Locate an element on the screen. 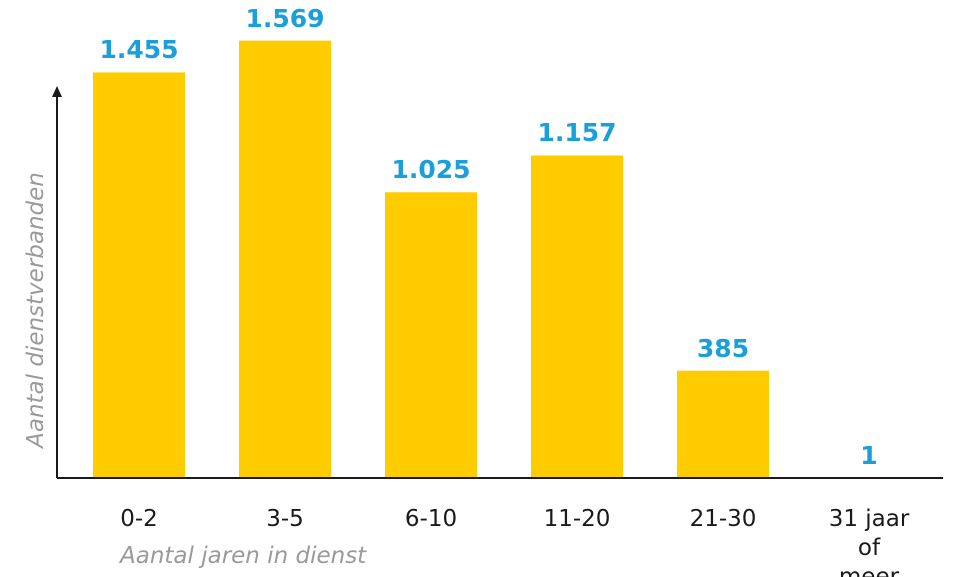 This screenshot has height=577, width=955. y-axis-title: Aantal dienstverbanden is located at coordinates (36, 310).